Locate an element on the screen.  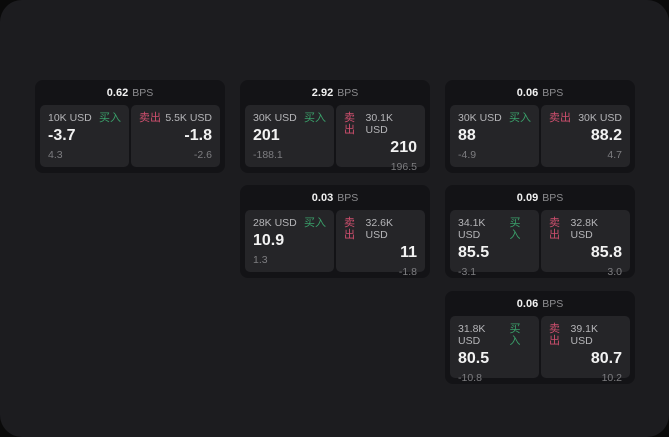
buy-price: 80.5 is located at coordinates (474, 358).